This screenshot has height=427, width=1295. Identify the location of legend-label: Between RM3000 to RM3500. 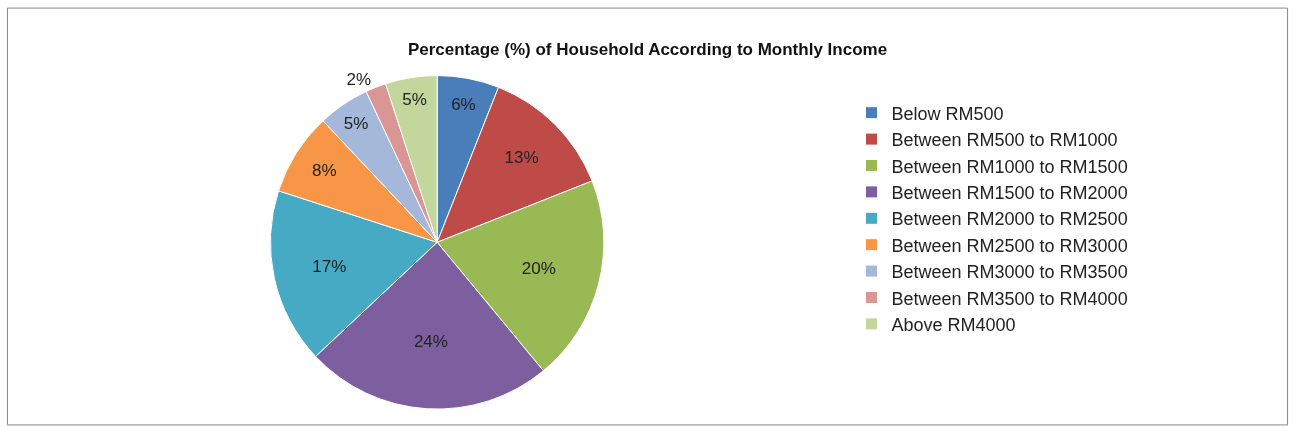
(1009, 272).